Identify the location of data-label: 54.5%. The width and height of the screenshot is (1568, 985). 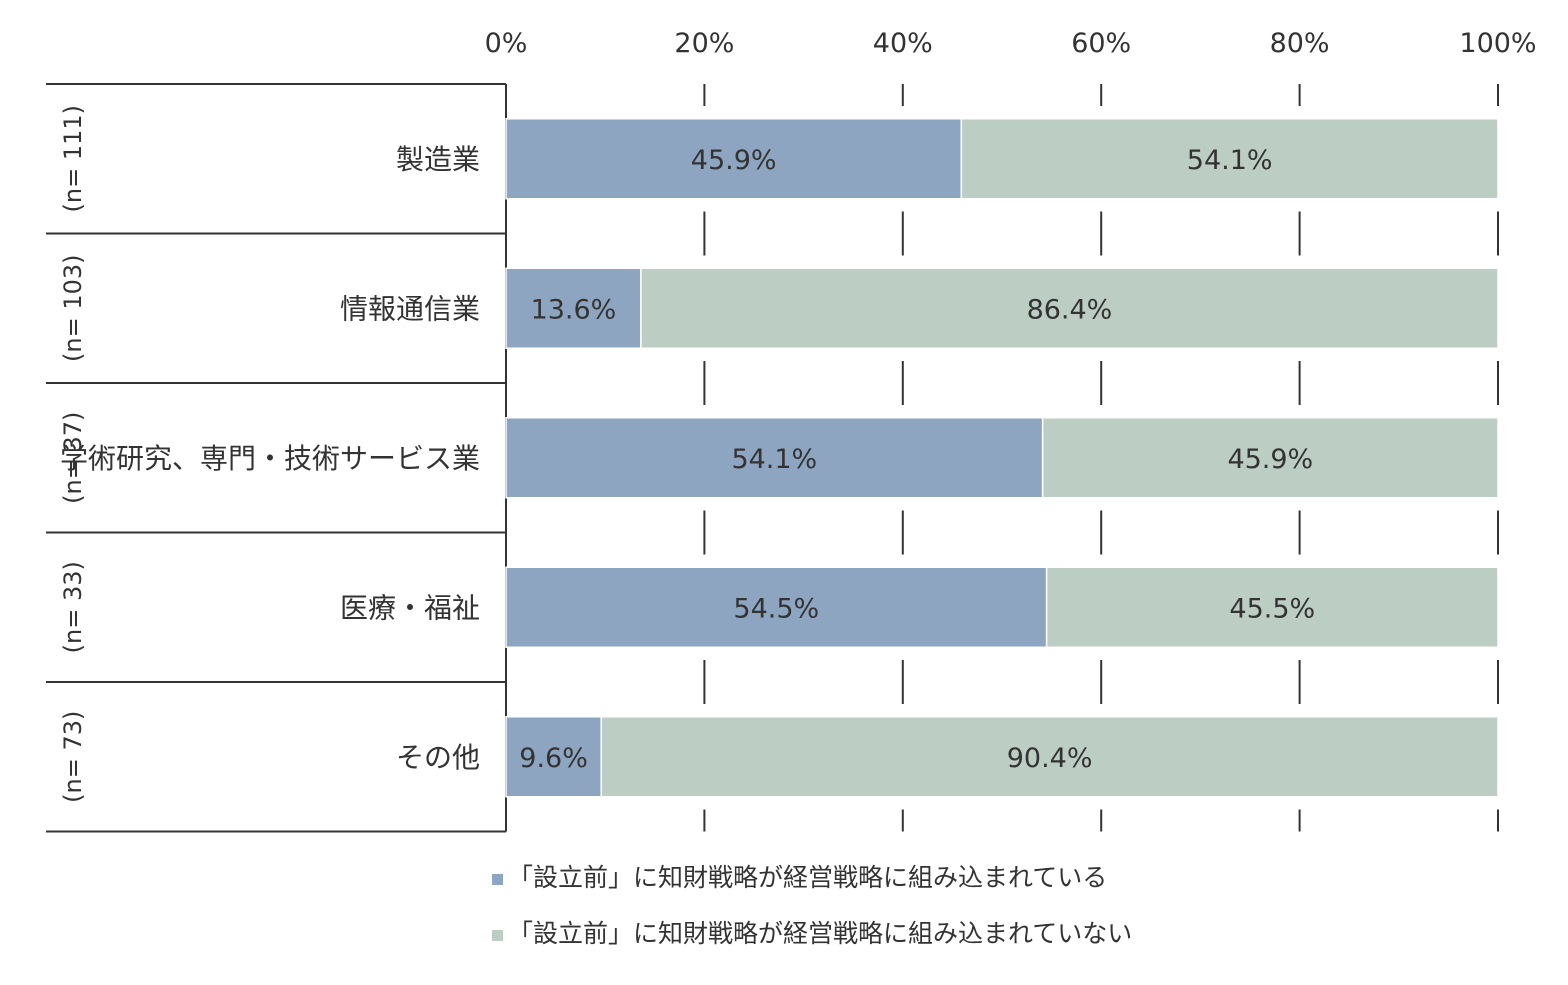
(776, 608).